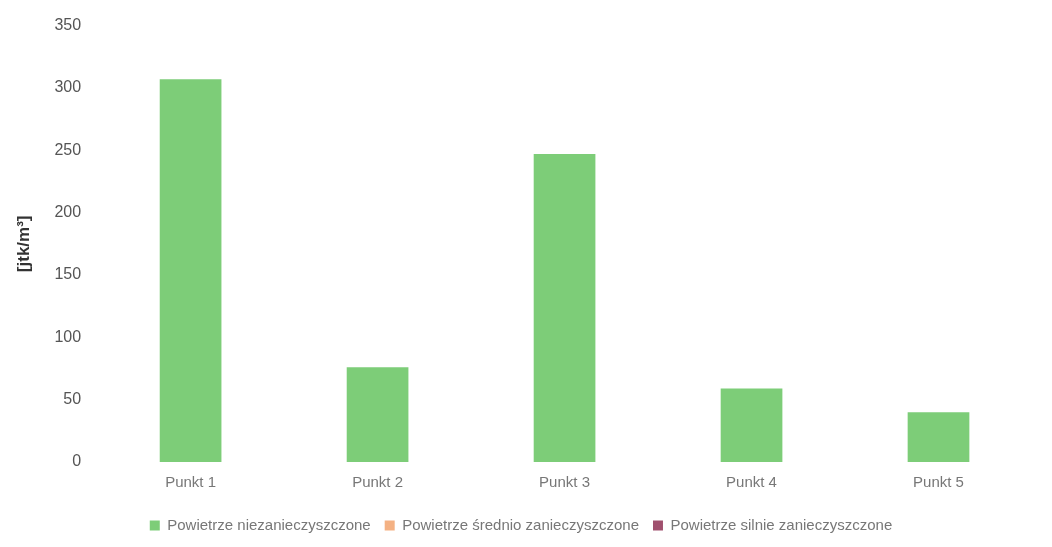  Describe the element at coordinates (68, 212) in the screenshot. I see `y-tick-label: 200` at that location.